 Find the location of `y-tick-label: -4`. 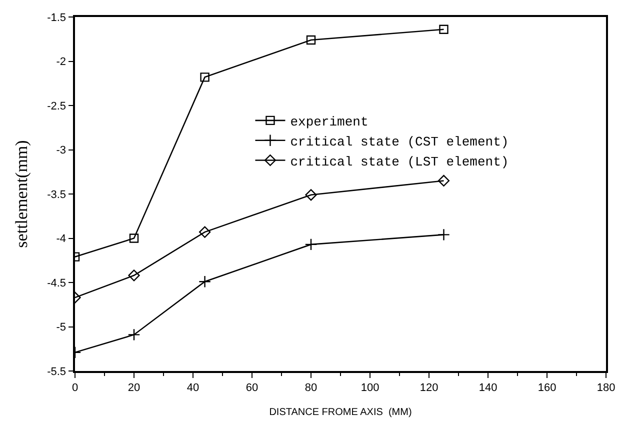

y-tick-label: -4 is located at coordinates (61, 239).